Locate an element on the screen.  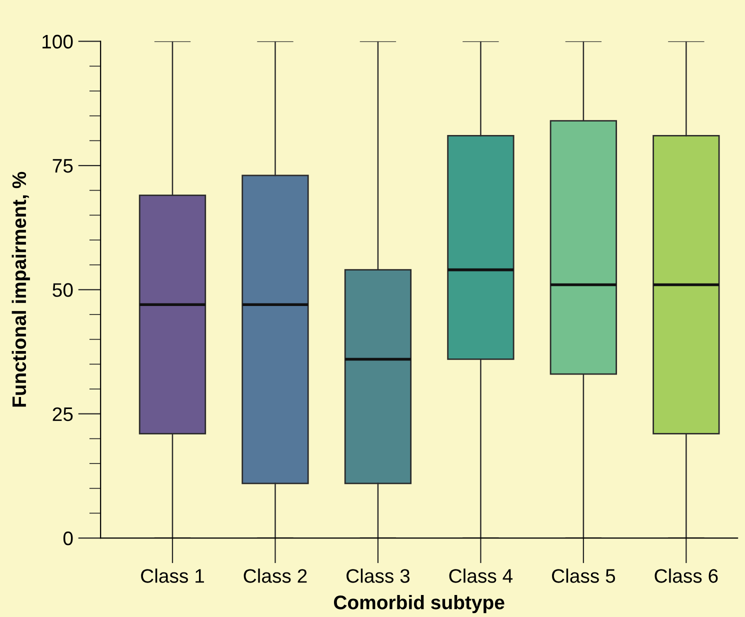
y-tick-label: 75 is located at coordinates (62, 166).